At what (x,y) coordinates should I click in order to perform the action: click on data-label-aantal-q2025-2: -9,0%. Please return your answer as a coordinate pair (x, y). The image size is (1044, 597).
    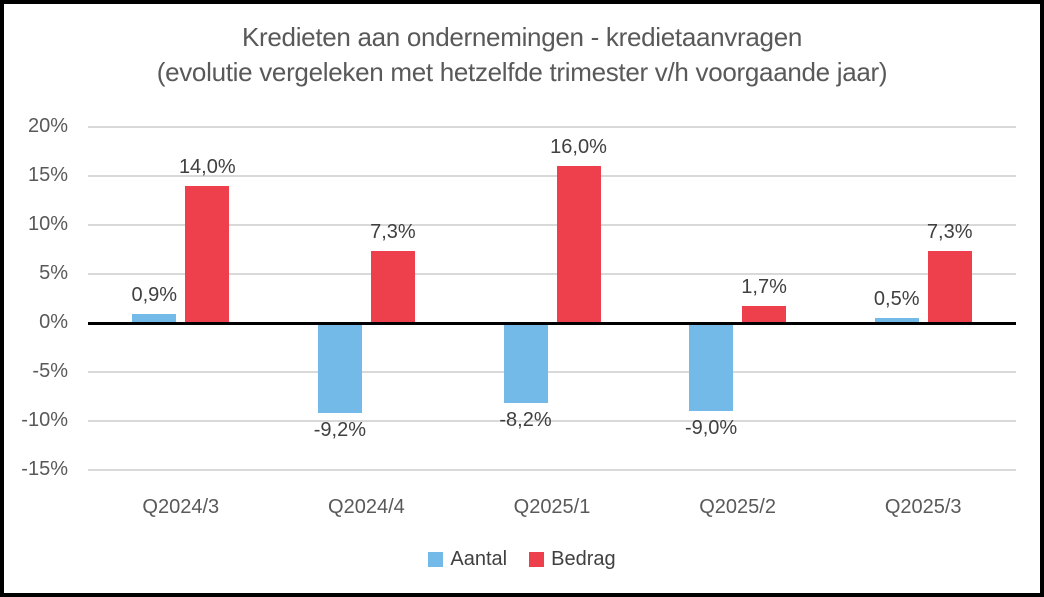
    Looking at the image, I should click on (711, 428).